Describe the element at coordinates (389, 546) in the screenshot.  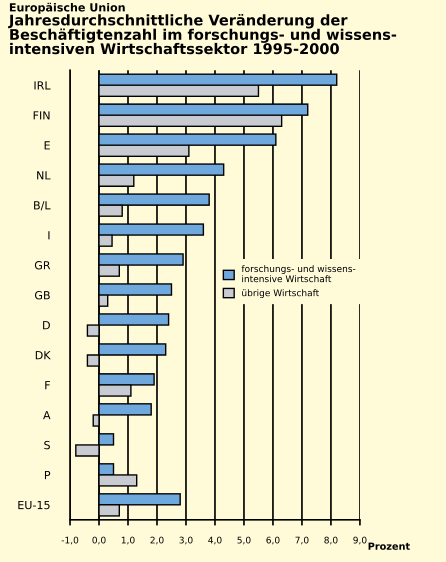
I see `x-axis-title: Prozent` at that location.